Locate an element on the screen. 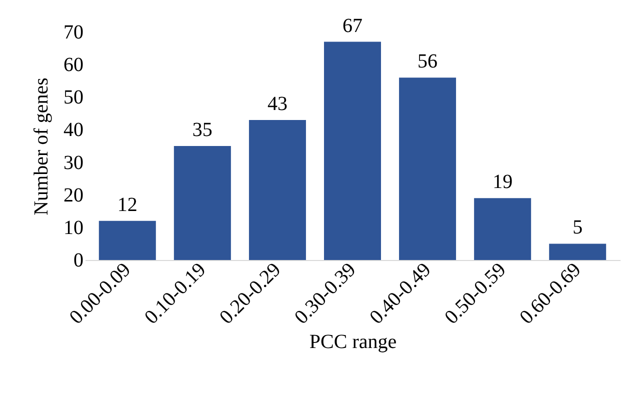 Image resolution: width=621 pixels, height=403 pixels. data-label: 12 is located at coordinates (127, 205).